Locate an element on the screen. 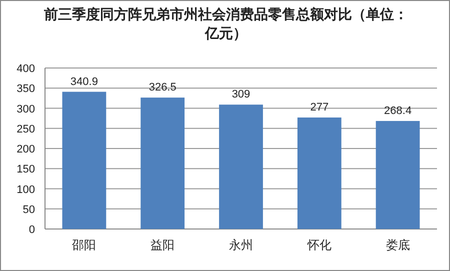 The height and width of the screenshot is (271, 450). y-tick-label: 0 is located at coordinates (31, 230).